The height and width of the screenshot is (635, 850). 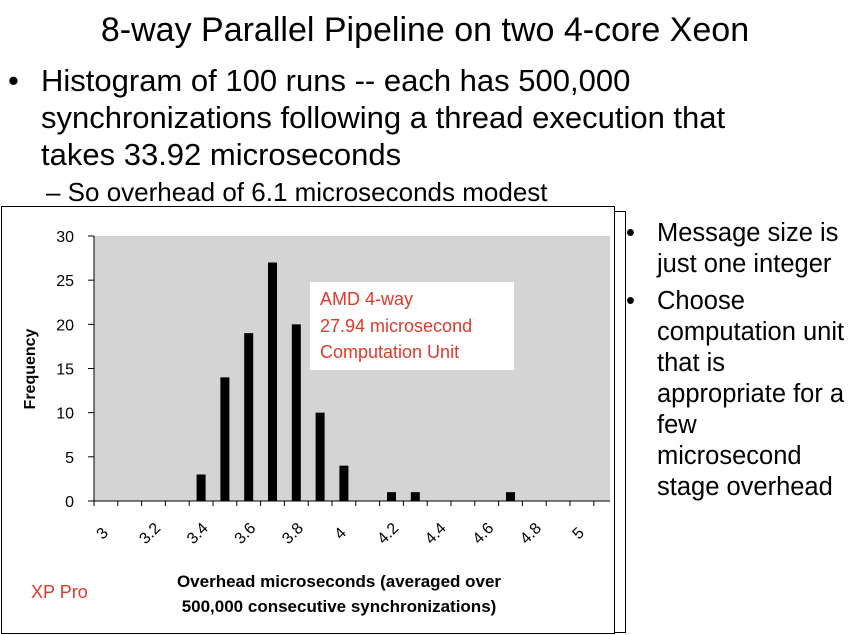 What do you see at coordinates (531, 534) in the screenshot?
I see `x-tick-label: 4.8` at bounding box center [531, 534].